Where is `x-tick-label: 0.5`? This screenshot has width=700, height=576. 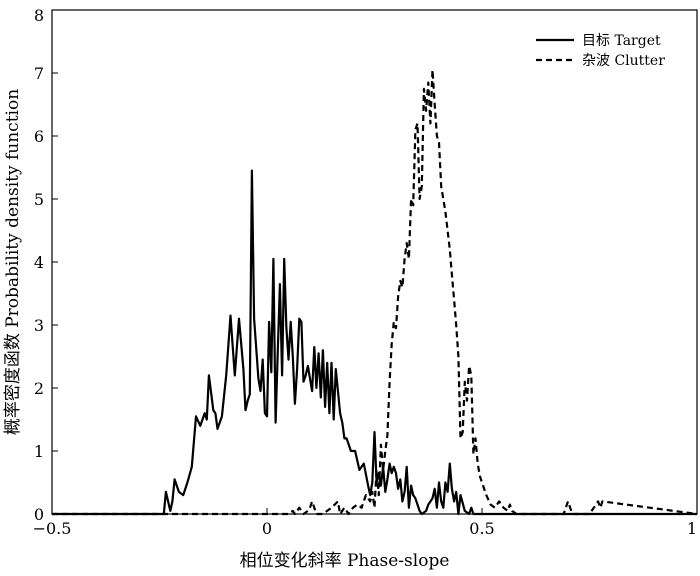 x-tick-label: 0.5 is located at coordinates (481, 528).